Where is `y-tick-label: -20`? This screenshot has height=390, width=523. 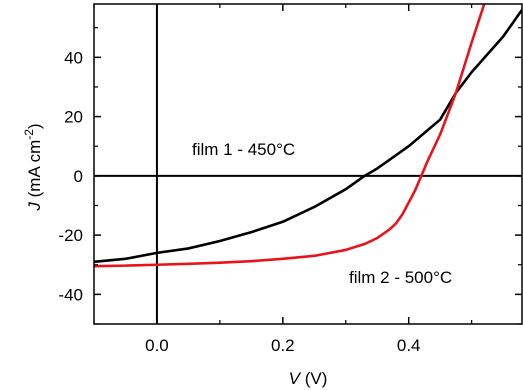 y-tick-label: -20 is located at coordinates (70, 235).